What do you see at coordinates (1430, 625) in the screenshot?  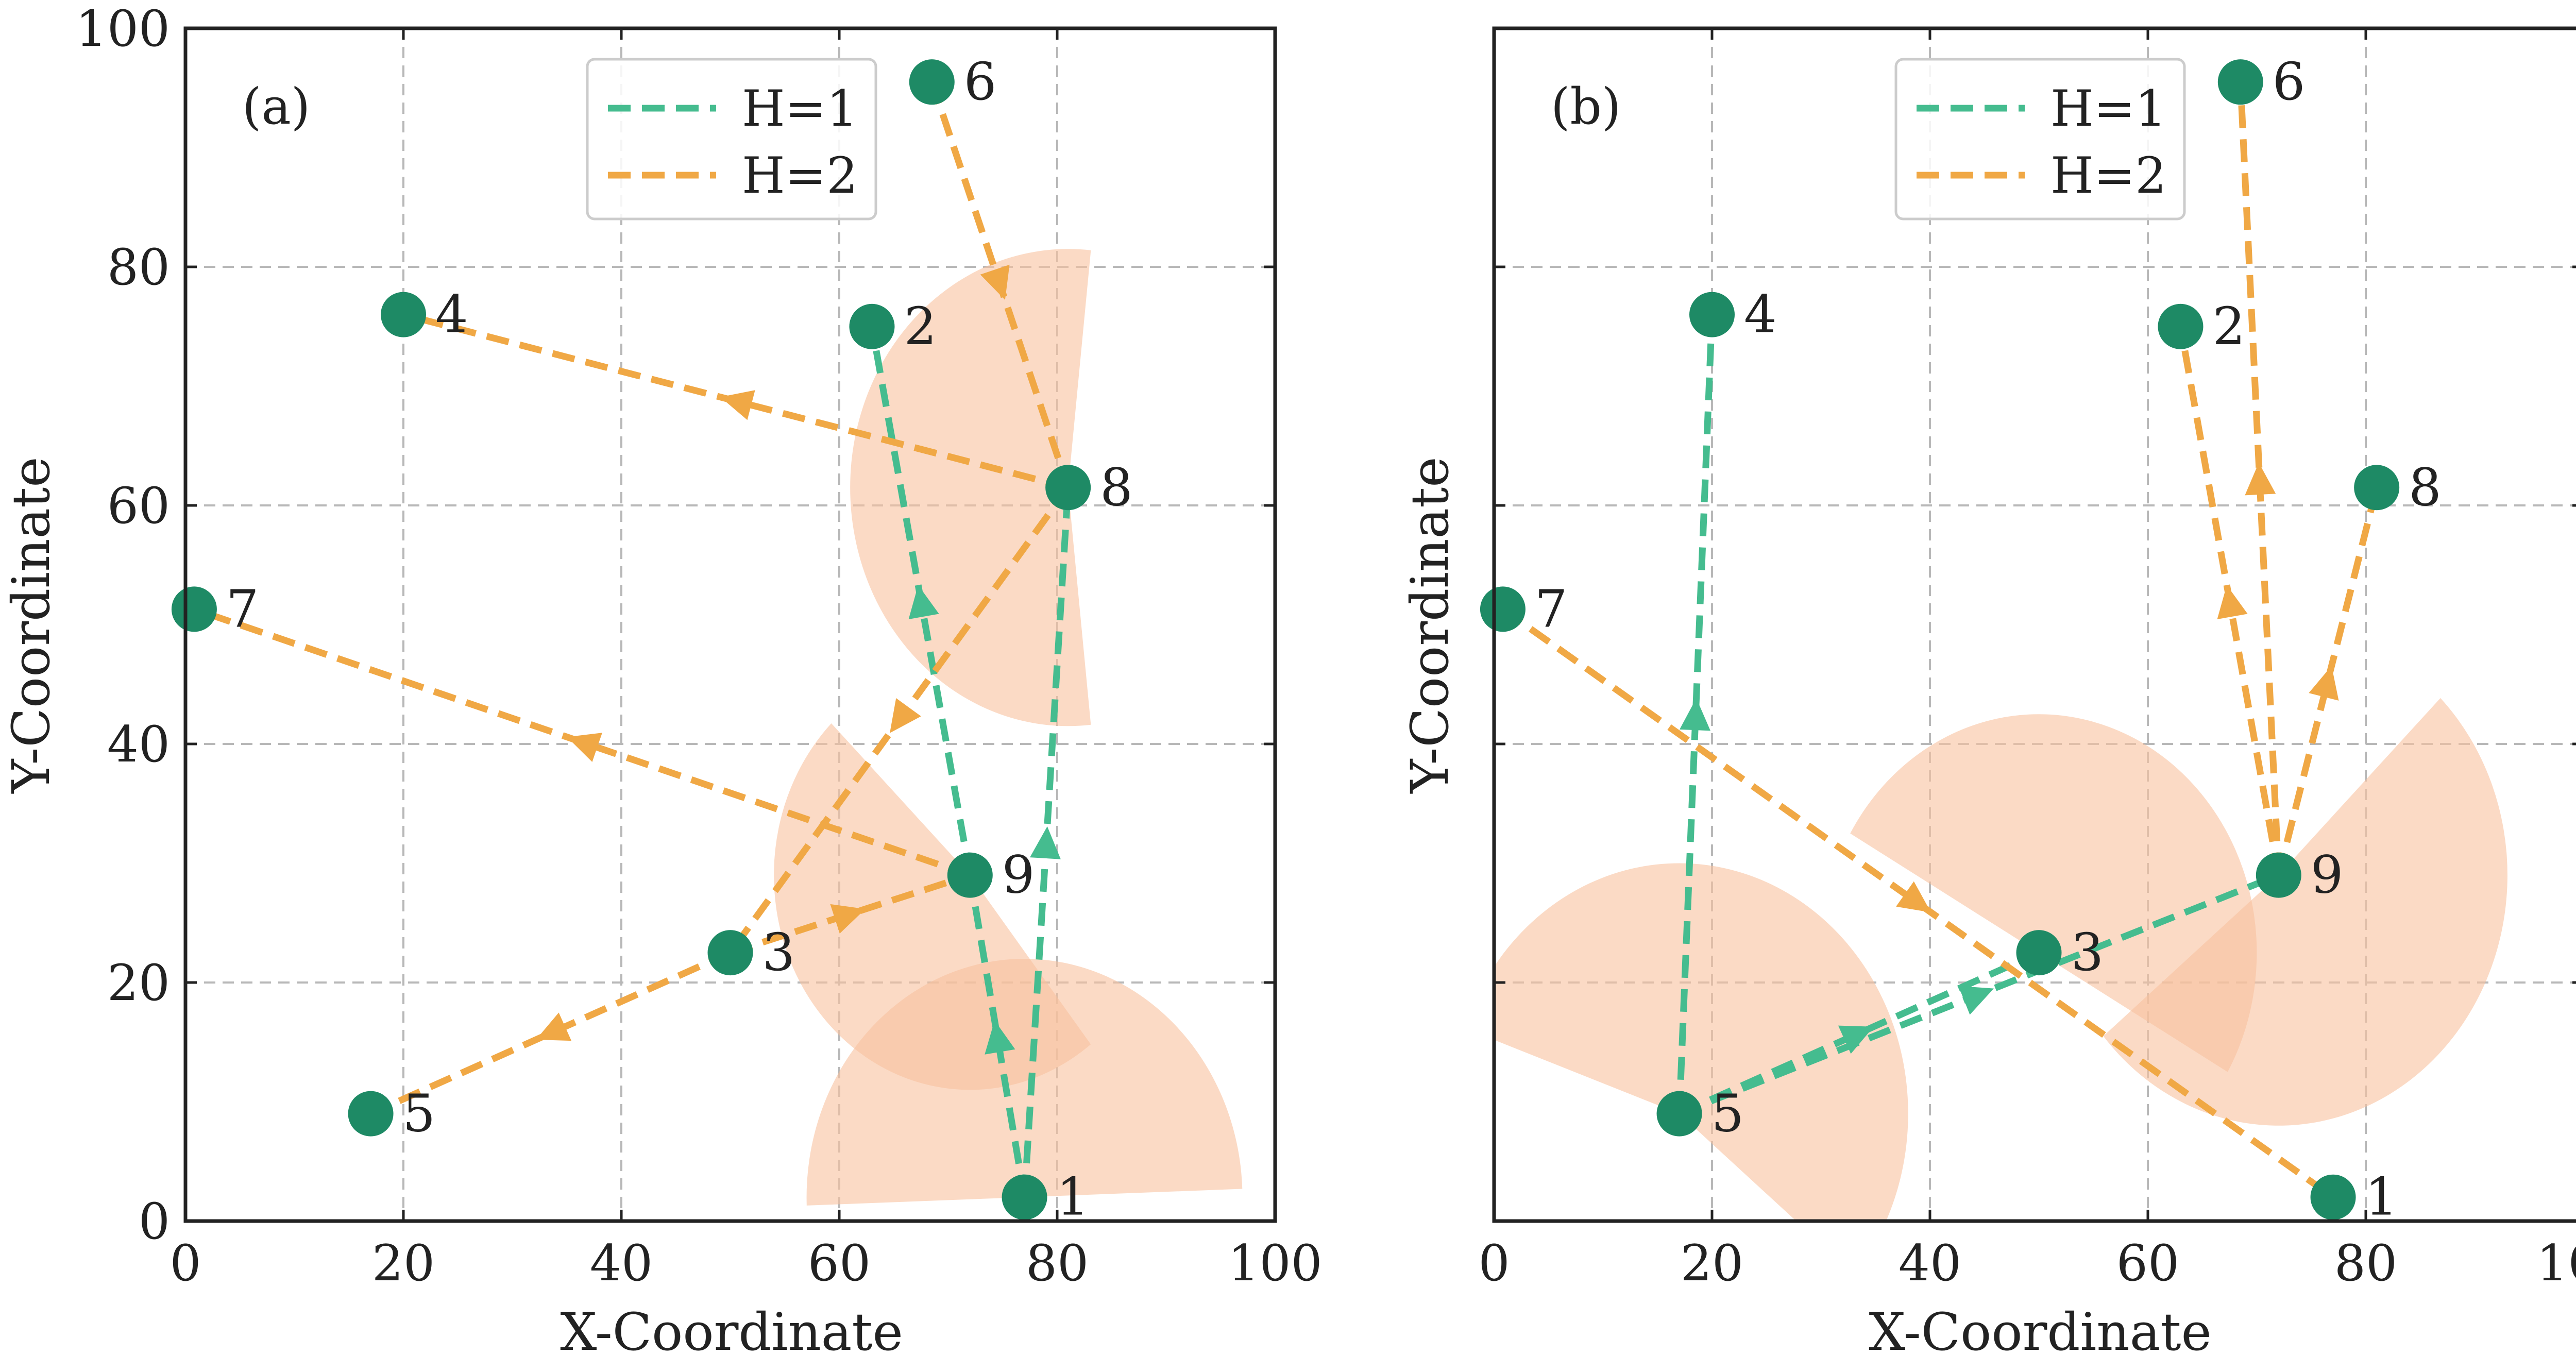 I see `y-axis-label: Y-Coordinate` at bounding box center [1430, 625].